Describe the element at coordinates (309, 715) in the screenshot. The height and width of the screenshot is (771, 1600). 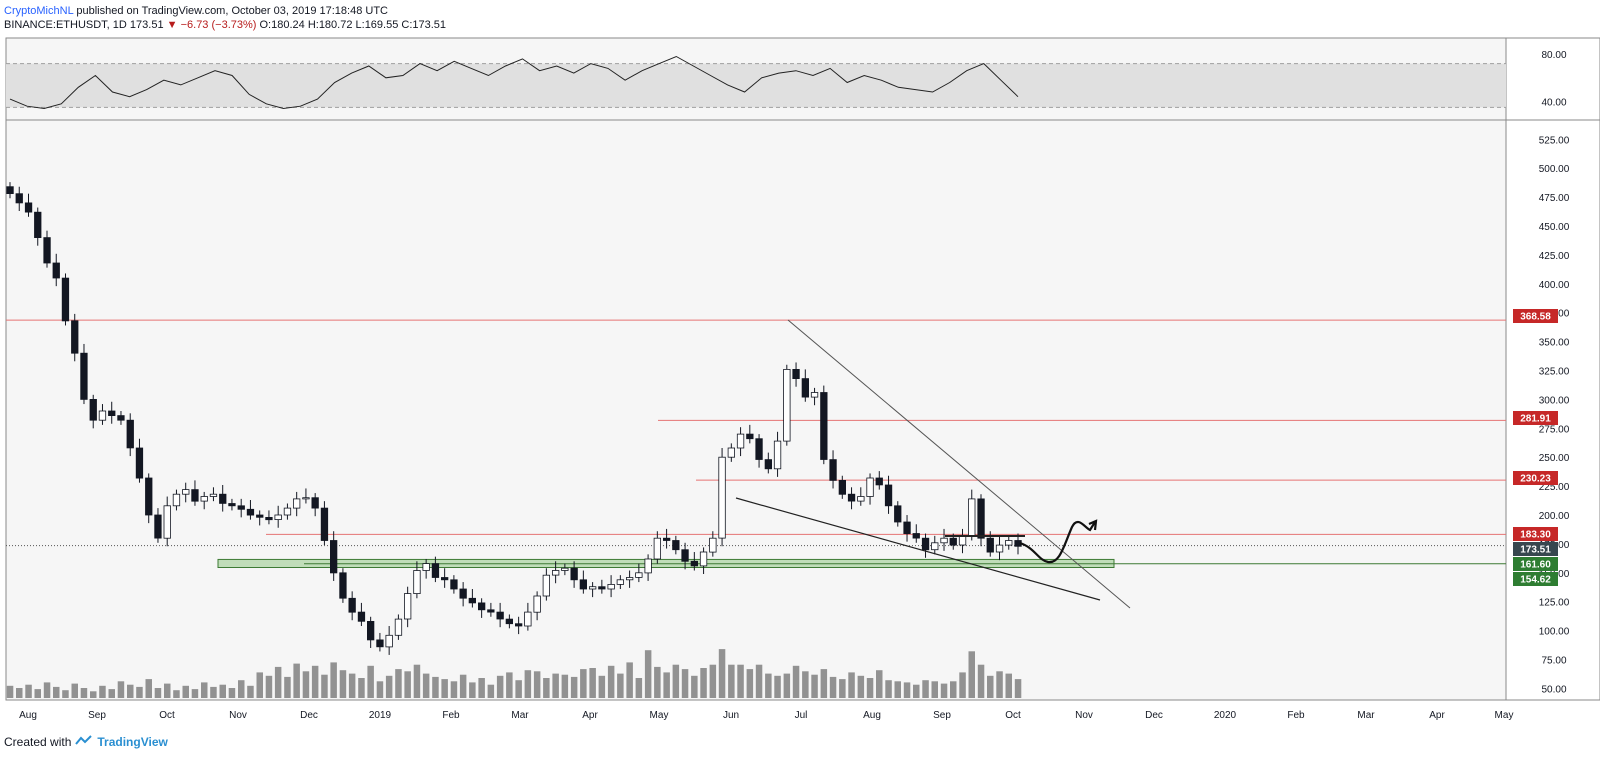
I see `time-tick-label: Dec` at that location.